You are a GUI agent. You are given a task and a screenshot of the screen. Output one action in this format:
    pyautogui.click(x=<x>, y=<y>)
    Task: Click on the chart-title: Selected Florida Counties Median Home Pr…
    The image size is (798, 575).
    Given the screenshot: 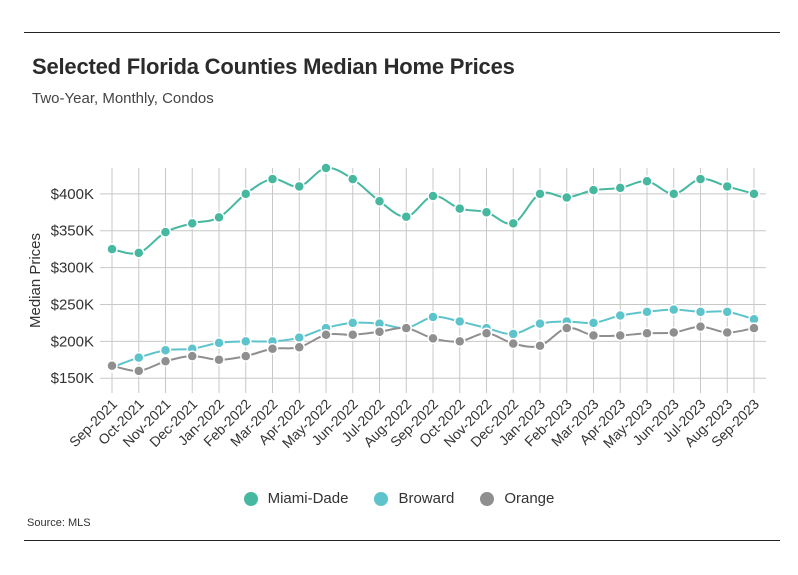 What is the action you would take?
    pyautogui.click(x=273, y=66)
    